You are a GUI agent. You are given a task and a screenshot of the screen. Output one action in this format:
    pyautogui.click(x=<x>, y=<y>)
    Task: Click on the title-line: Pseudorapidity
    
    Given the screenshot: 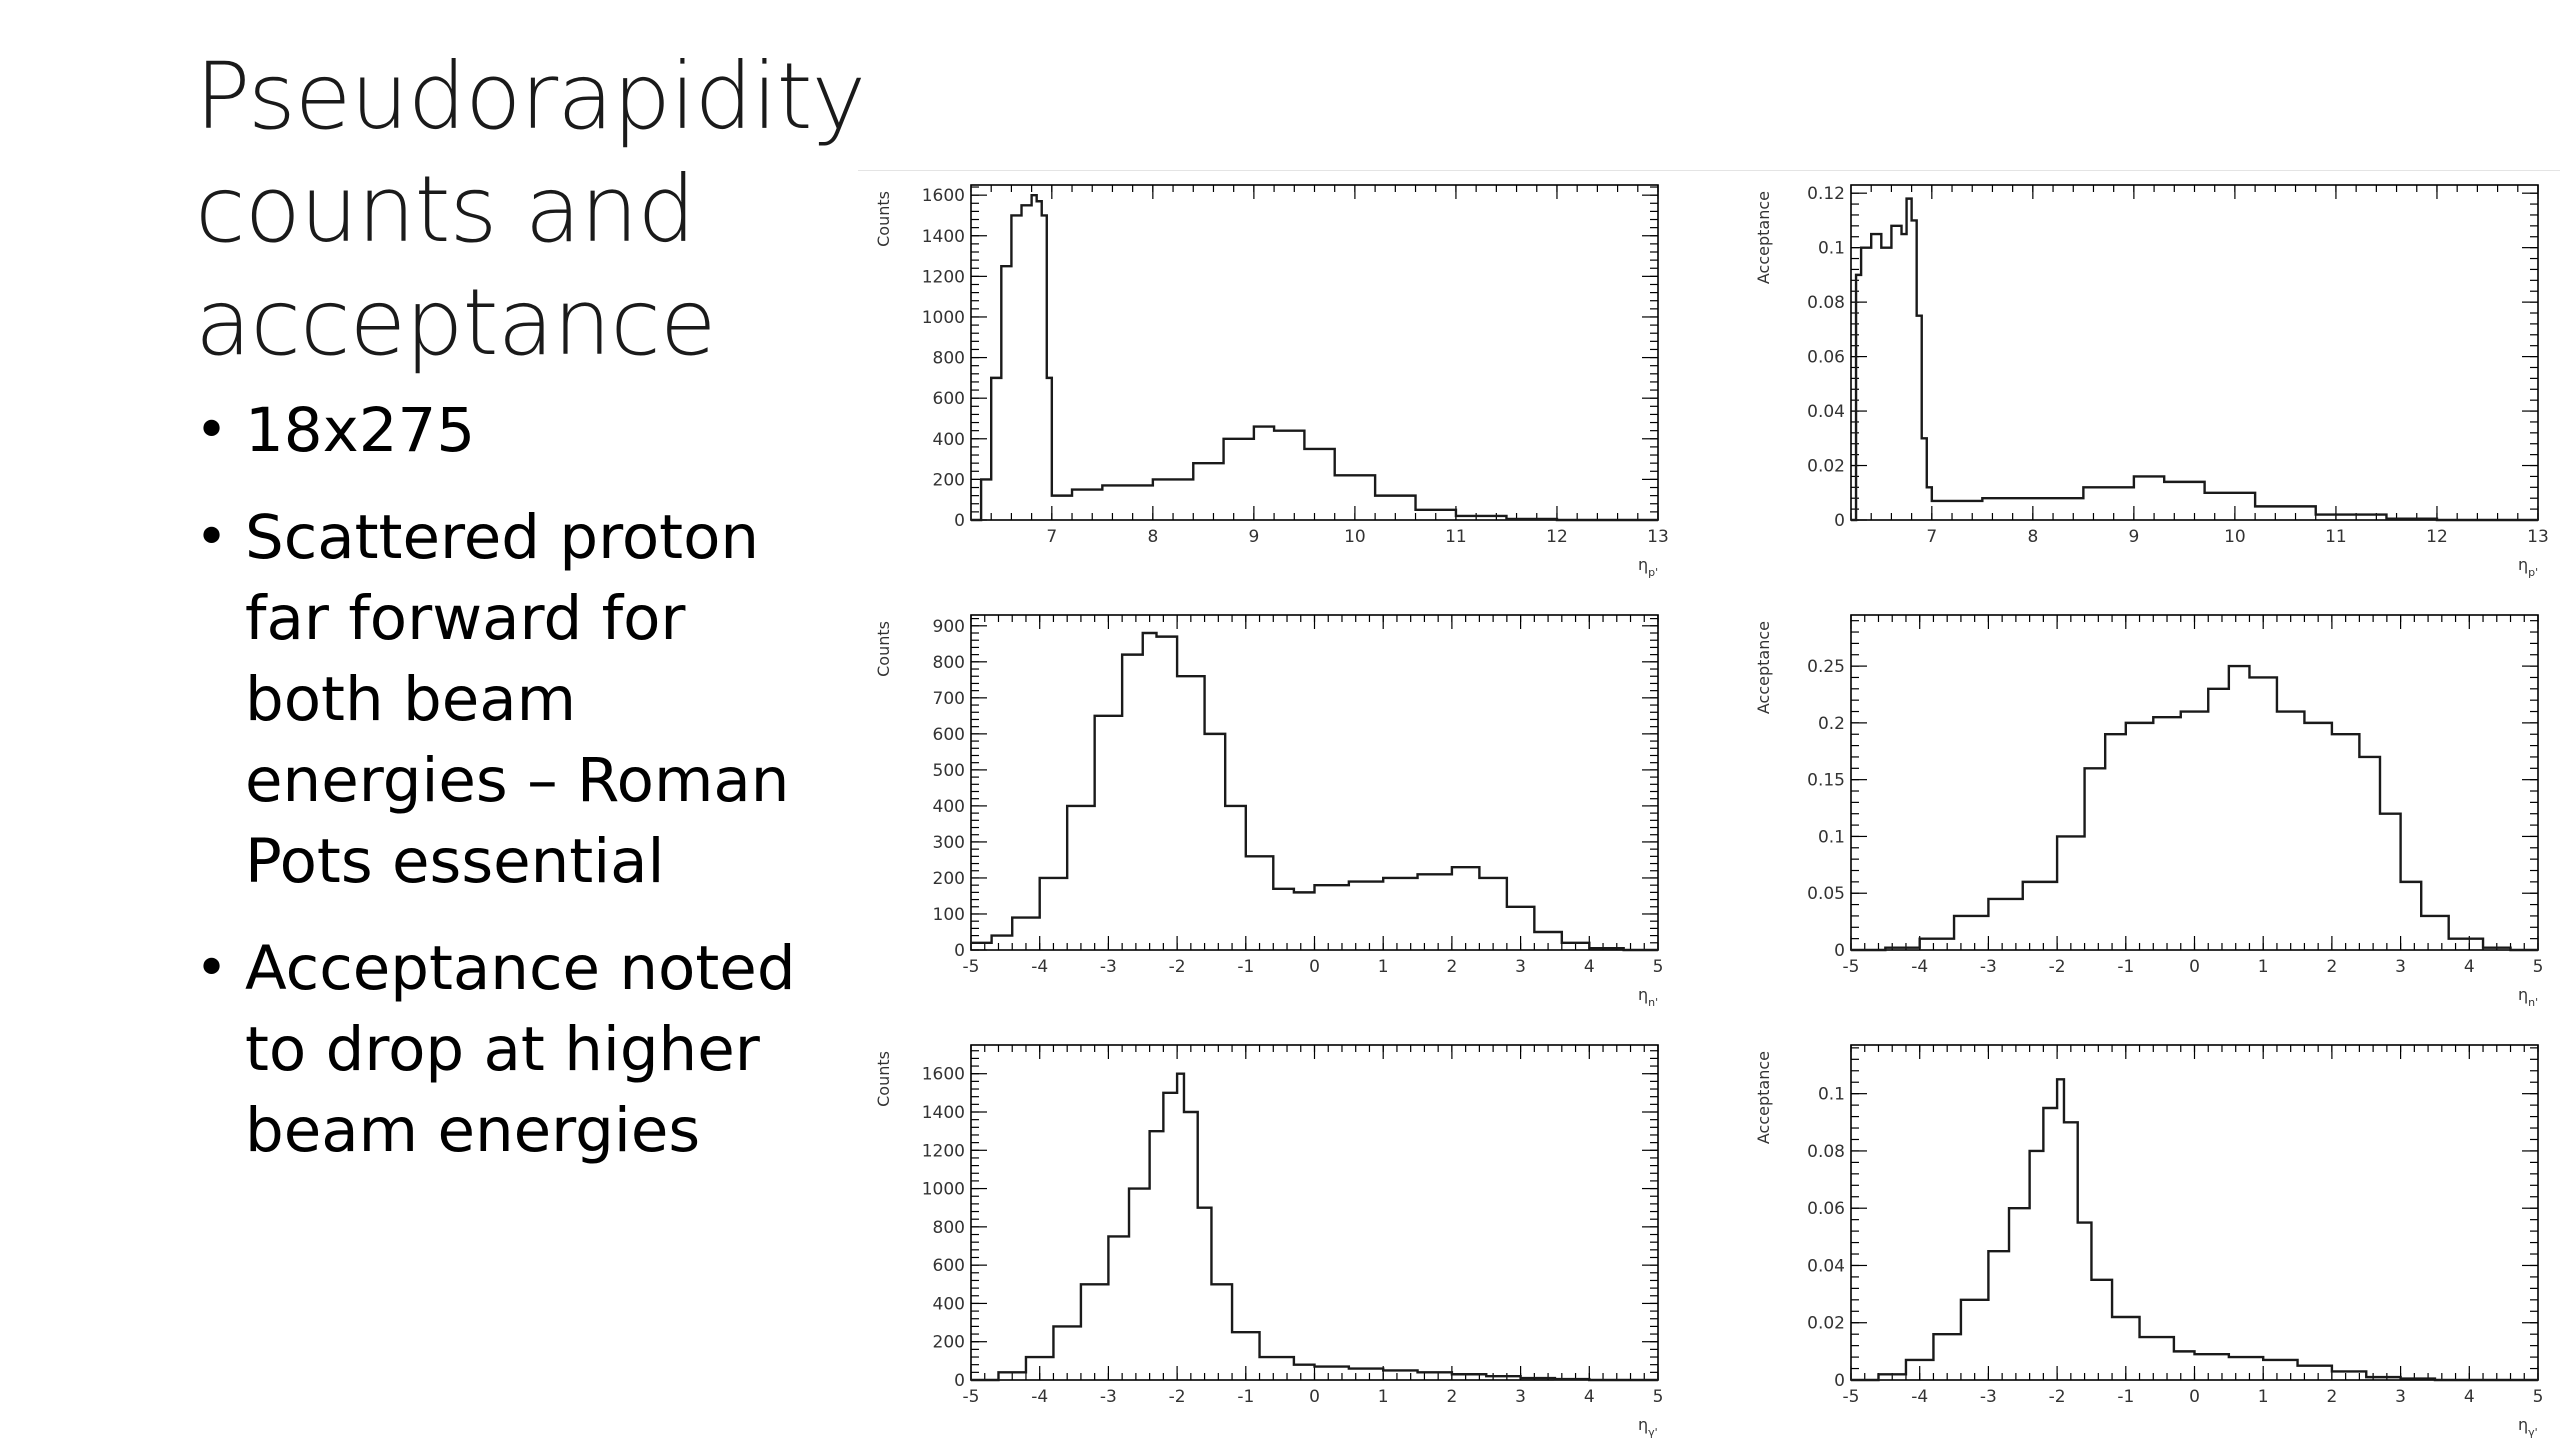 What is the action you would take?
    pyautogui.click(x=530, y=96)
    